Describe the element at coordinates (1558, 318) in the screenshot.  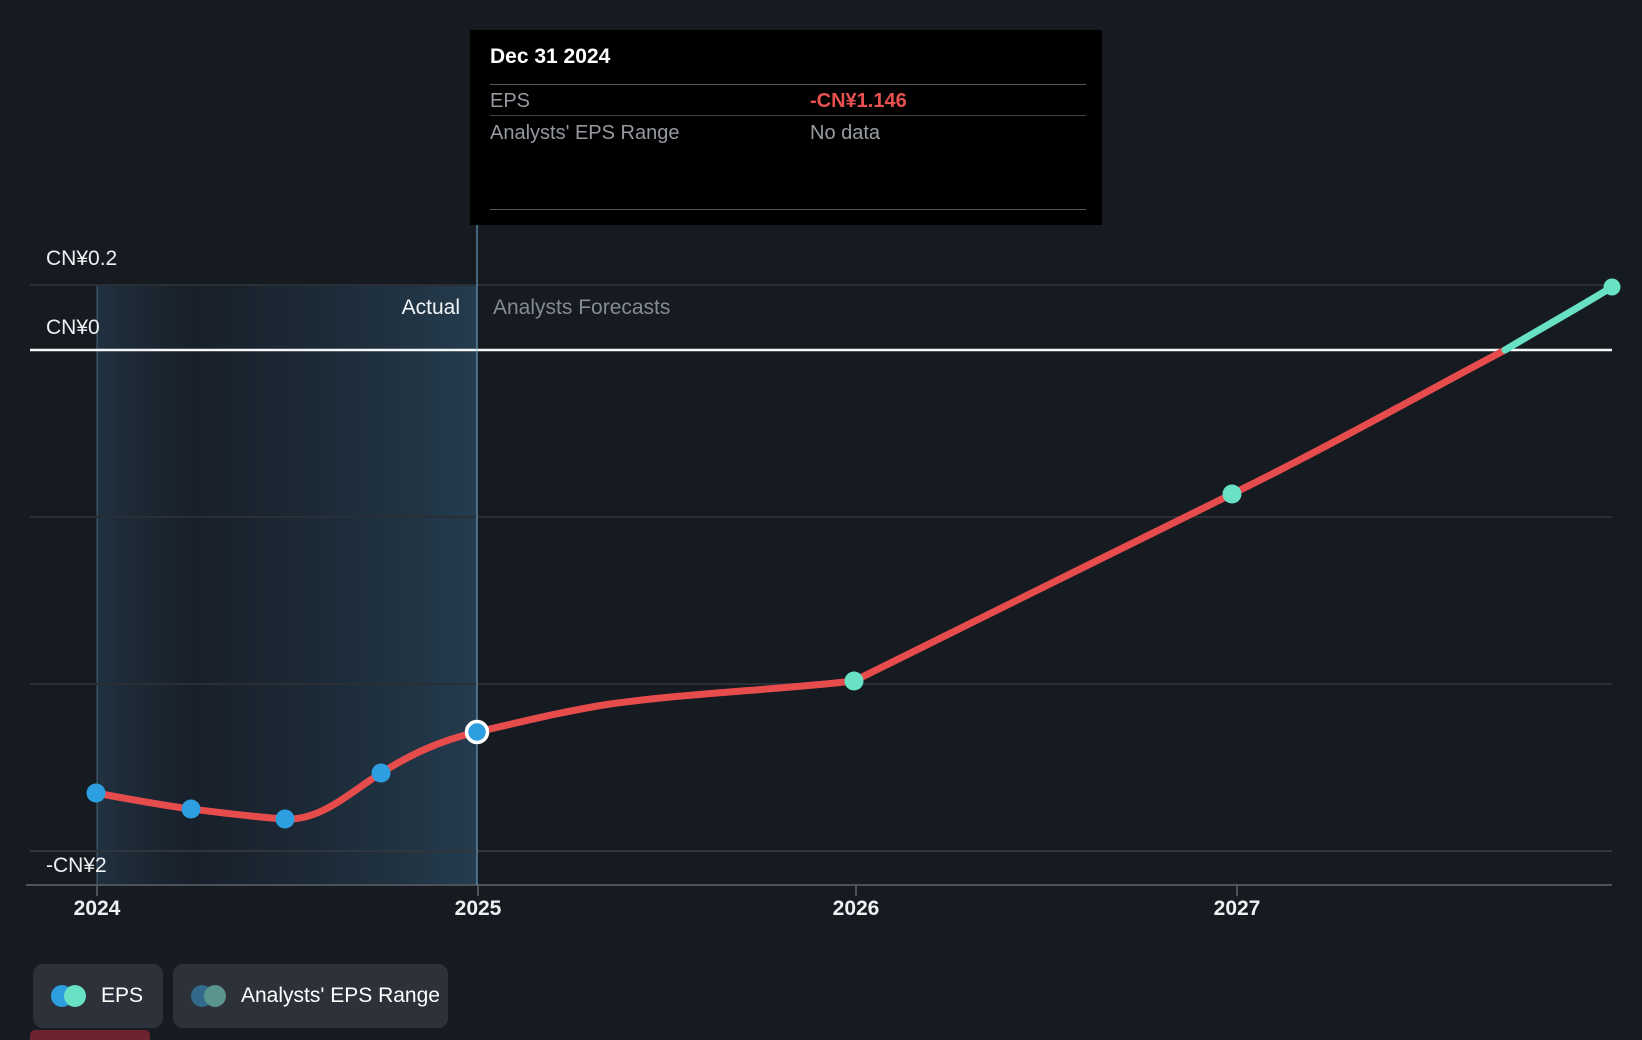
I see `eps-line-positive` at that location.